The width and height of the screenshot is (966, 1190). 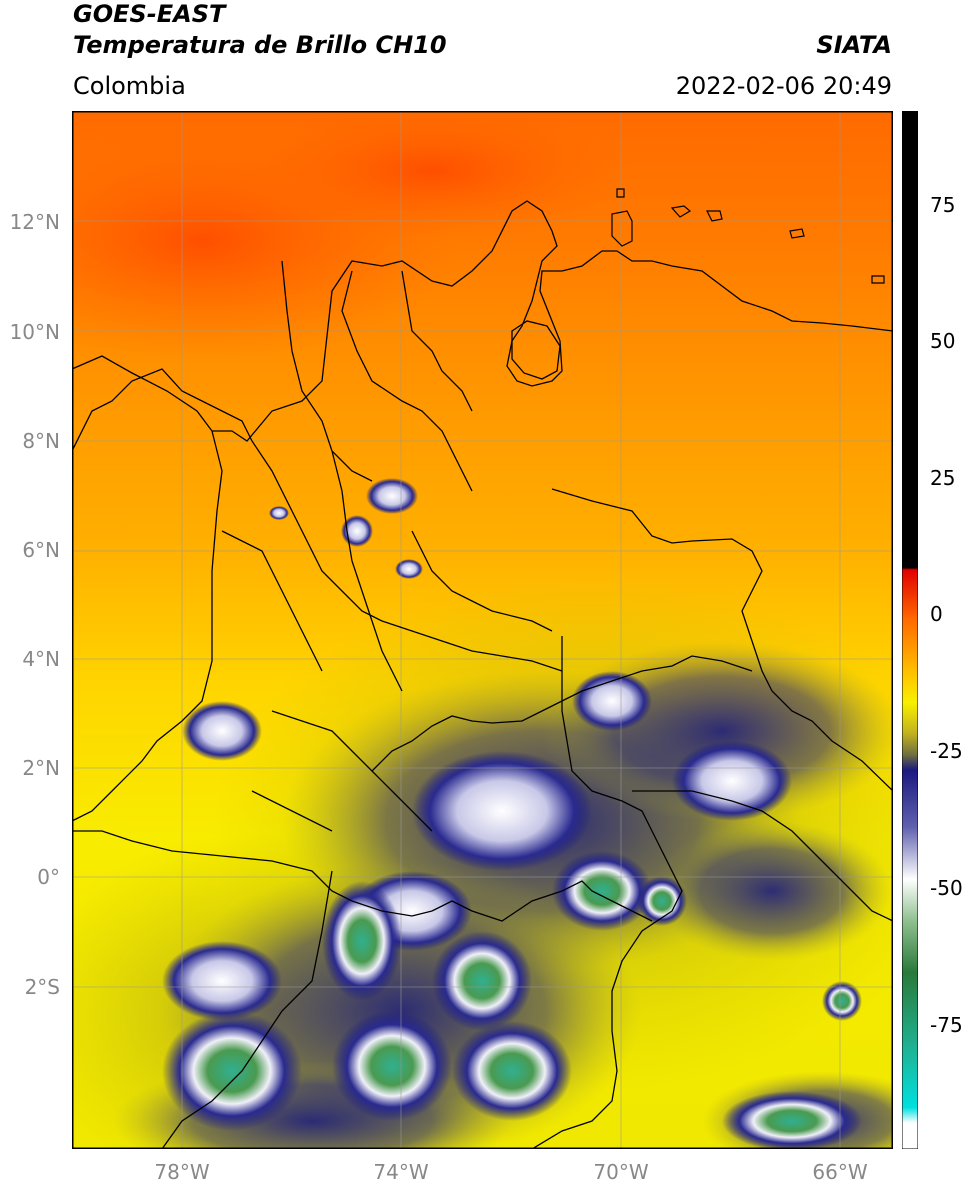 What do you see at coordinates (260, 45) in the screenshot?
I see `product-title: Temperatura de Brillo CH10` at bounding box center [260, 45].